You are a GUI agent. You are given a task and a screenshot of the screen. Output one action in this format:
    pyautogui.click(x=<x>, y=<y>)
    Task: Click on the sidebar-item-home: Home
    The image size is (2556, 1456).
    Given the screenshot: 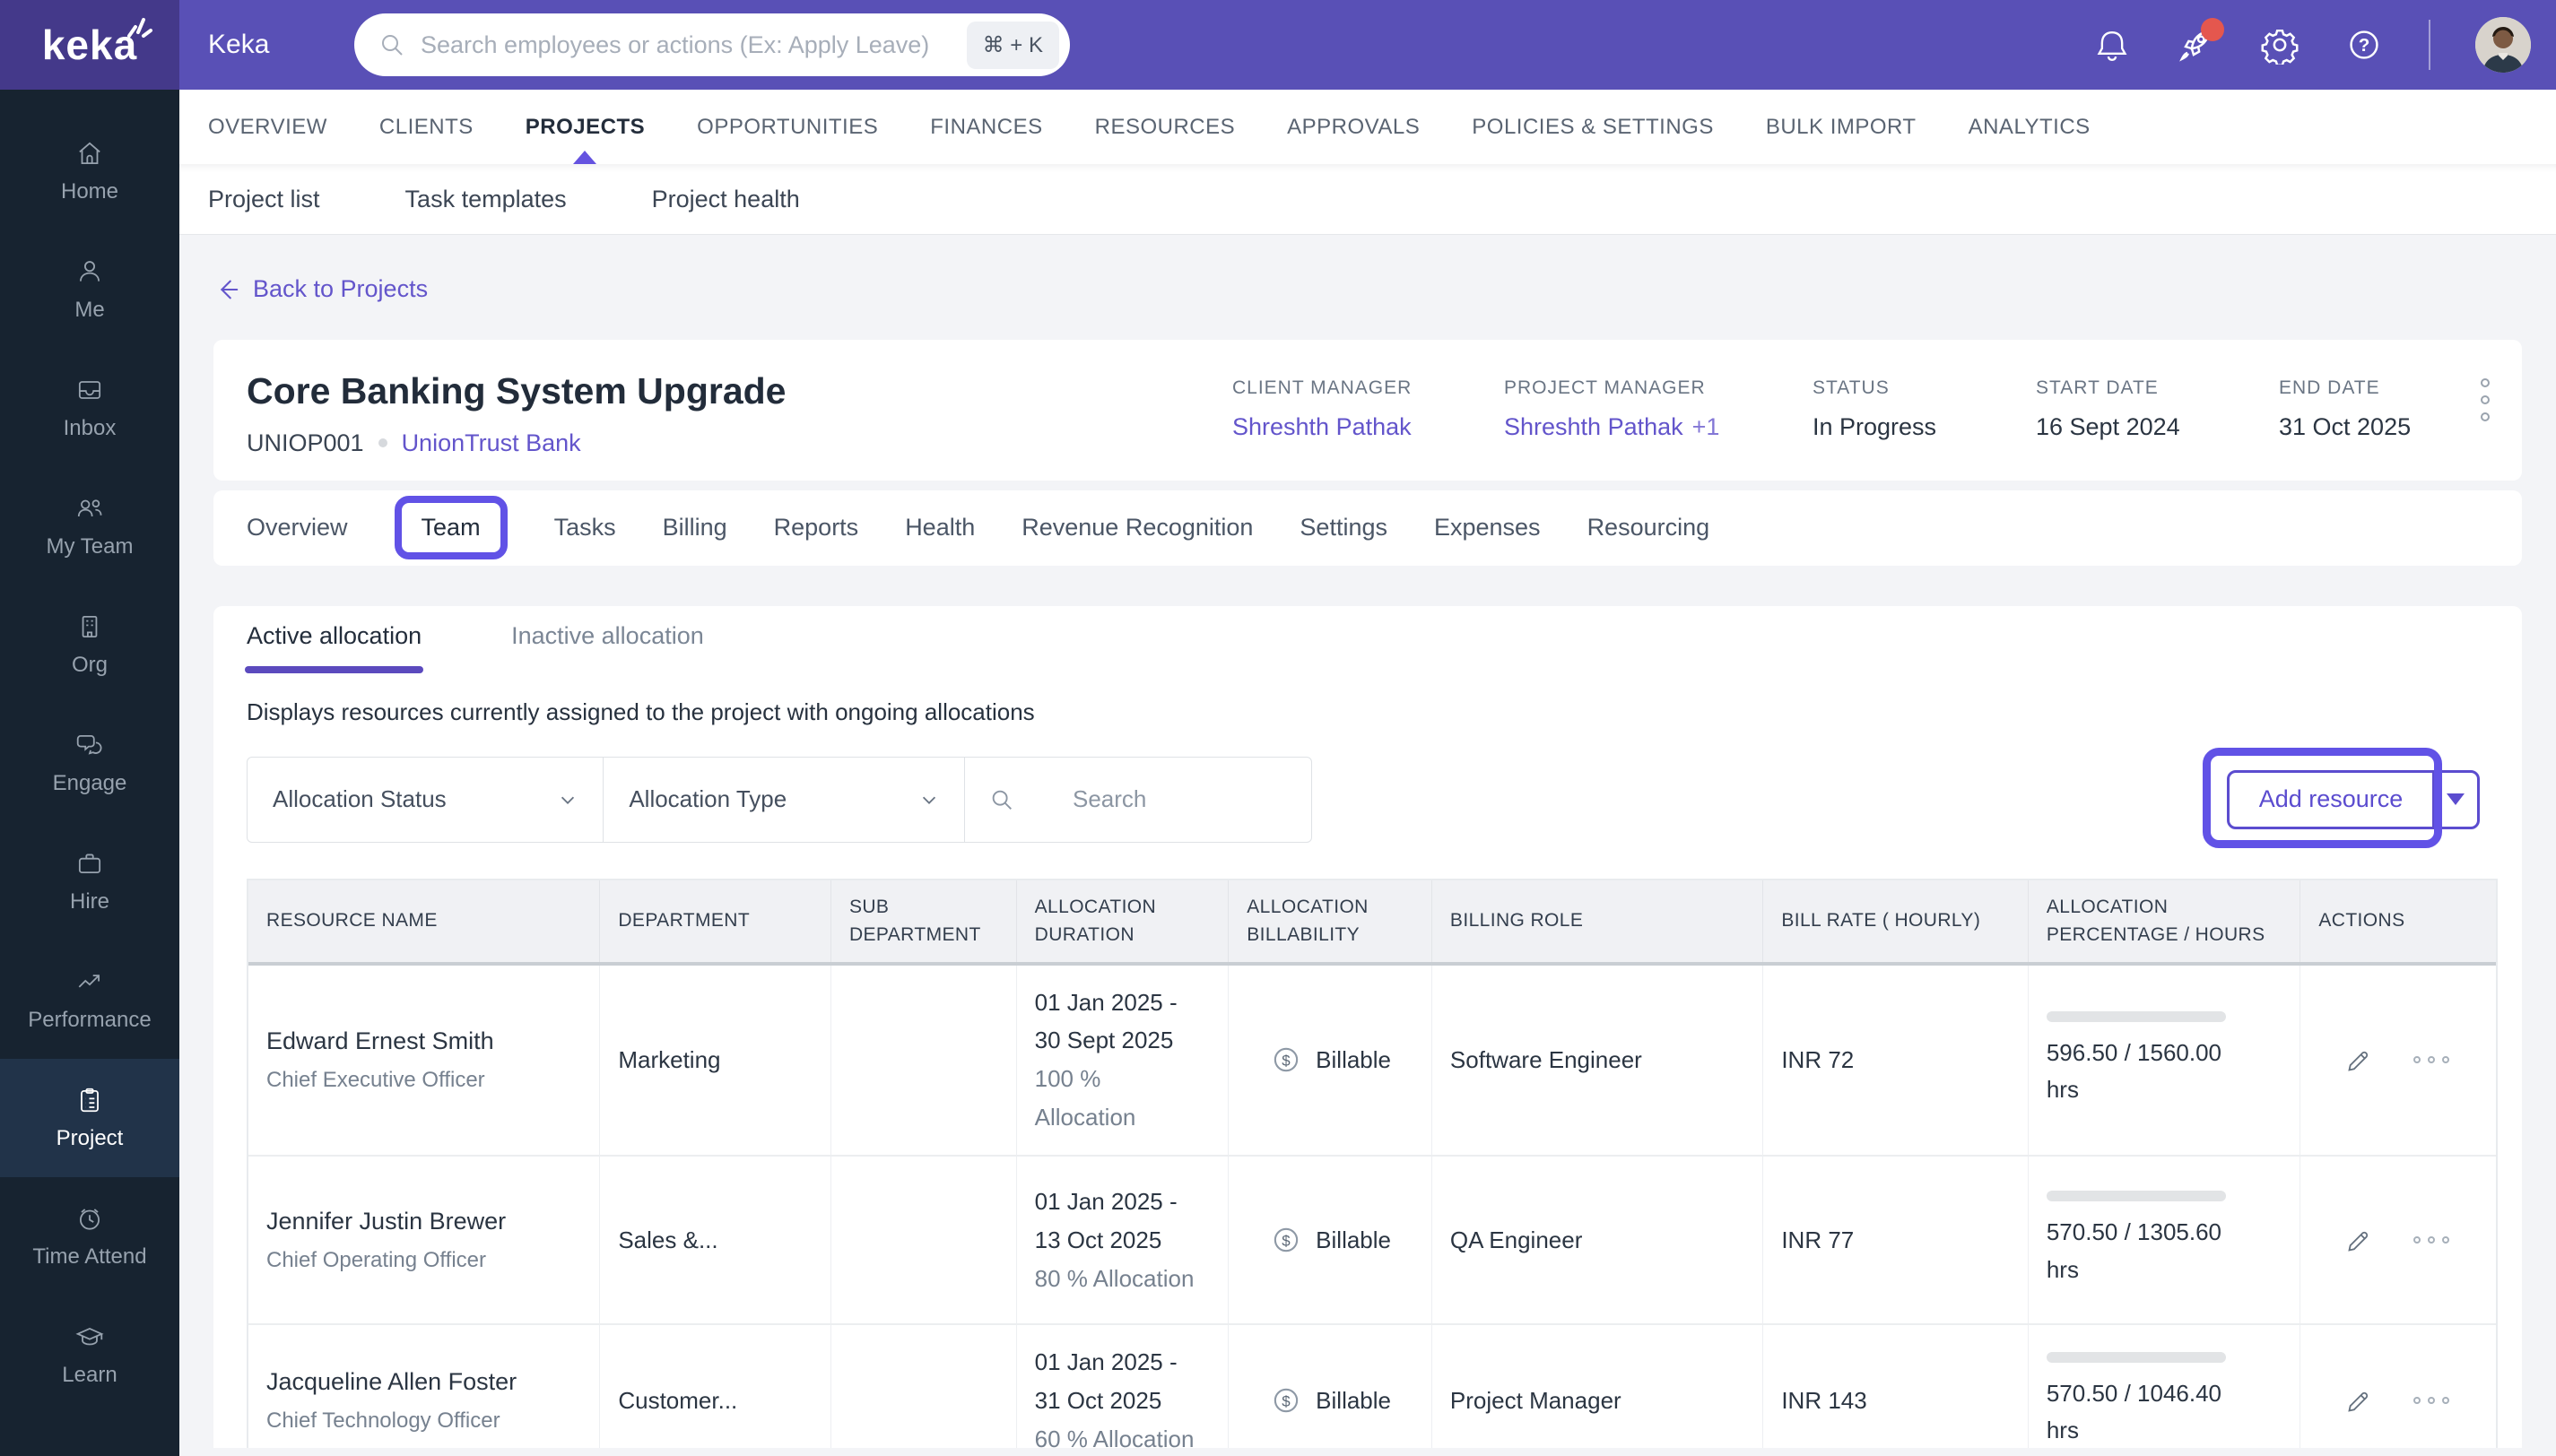 What is the action you would take?
    pyautogui.click(x=89, y=171)
    